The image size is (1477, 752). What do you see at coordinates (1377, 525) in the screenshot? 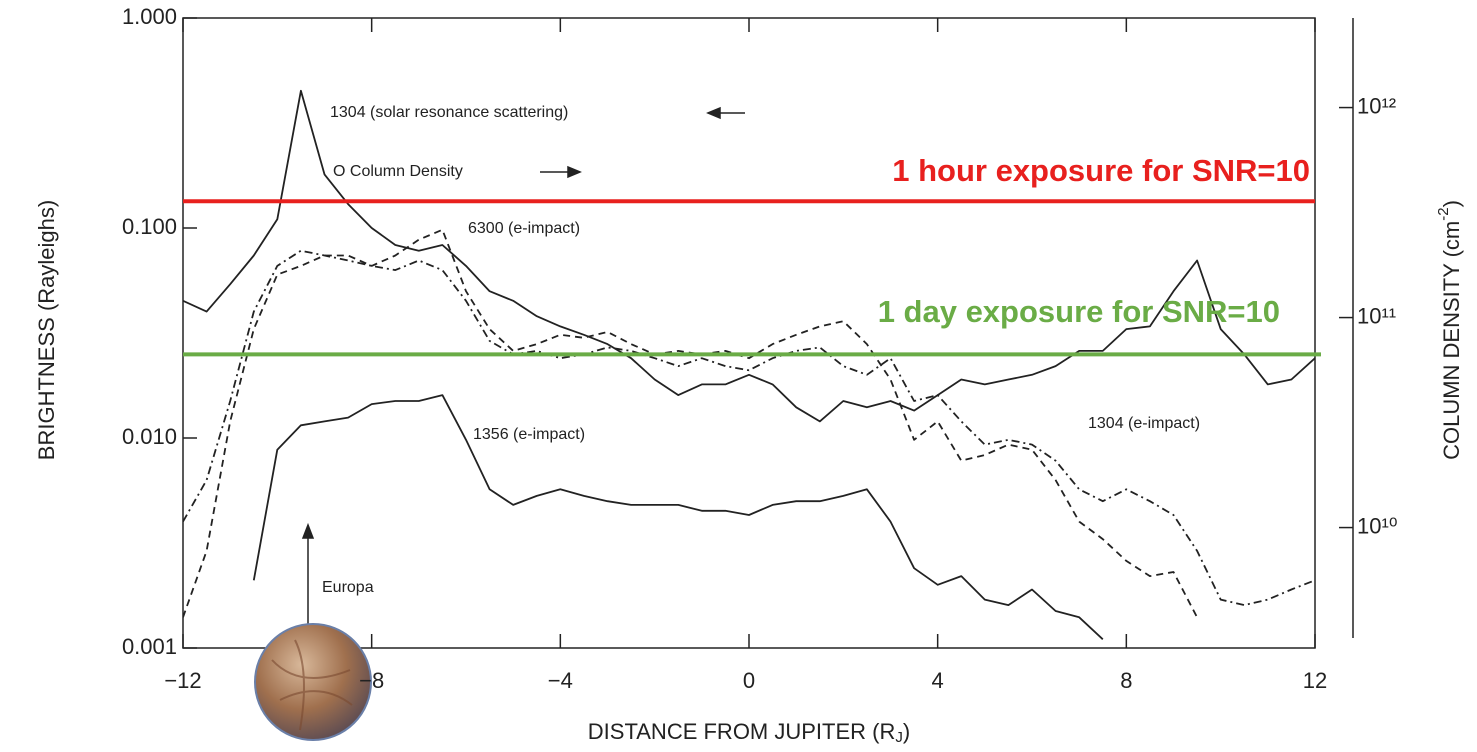
I see `y2-tick-label: 10¹⁰` at bounding box center [1377, 525].